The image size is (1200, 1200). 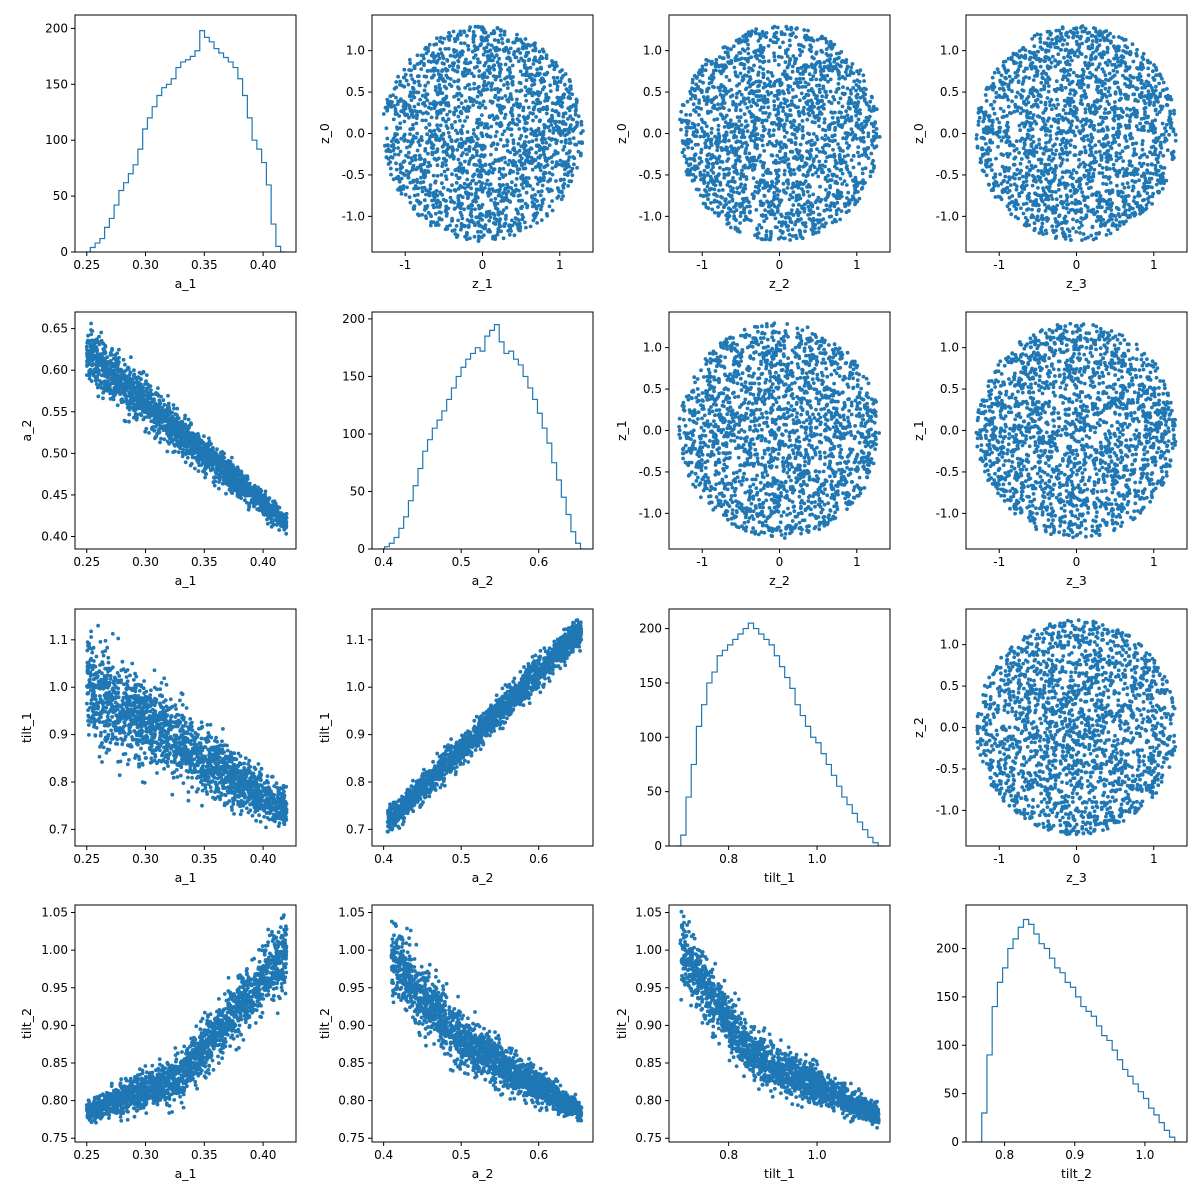 What do you see at coordinates (355, 92) in the screenshot?
I see `y-tick-label: 0.5` at bounding box center [355, 92].